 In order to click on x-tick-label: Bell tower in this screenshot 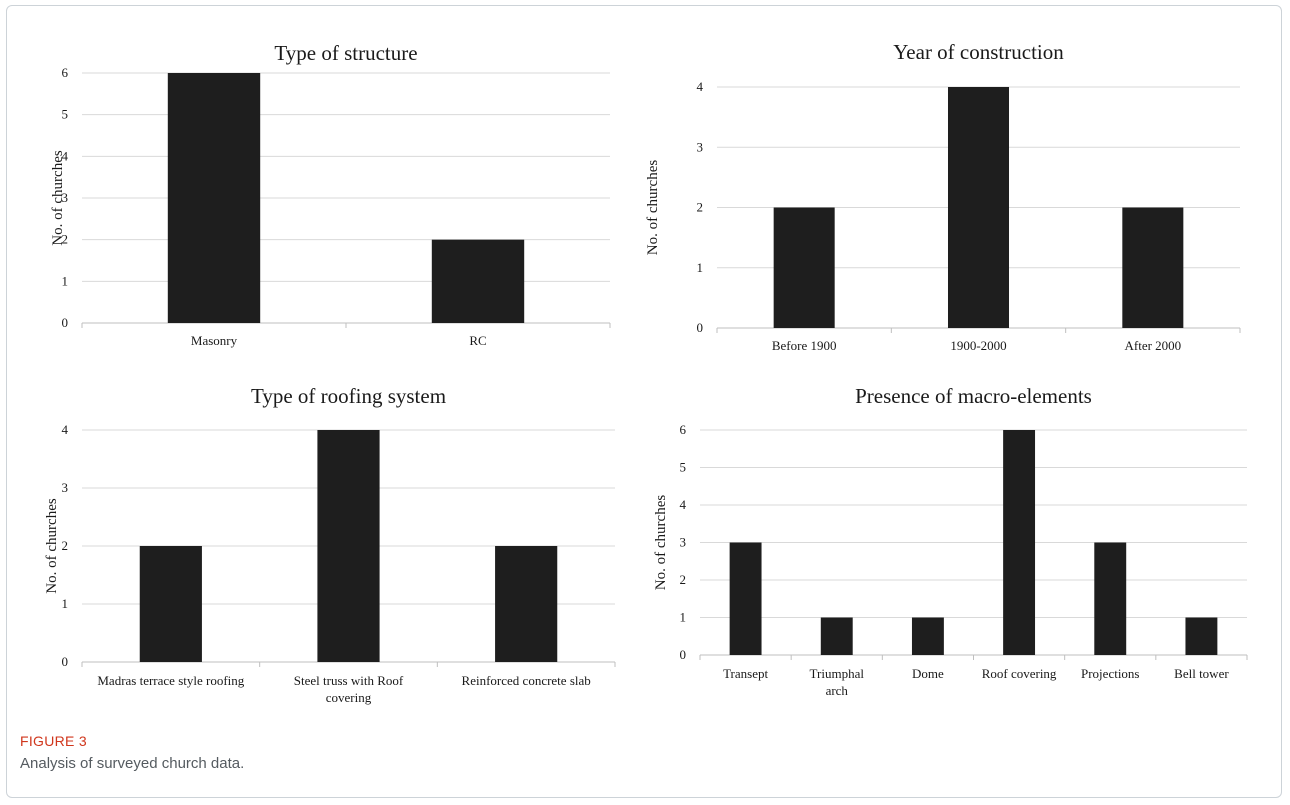, I will do `click(1201, 673)`.